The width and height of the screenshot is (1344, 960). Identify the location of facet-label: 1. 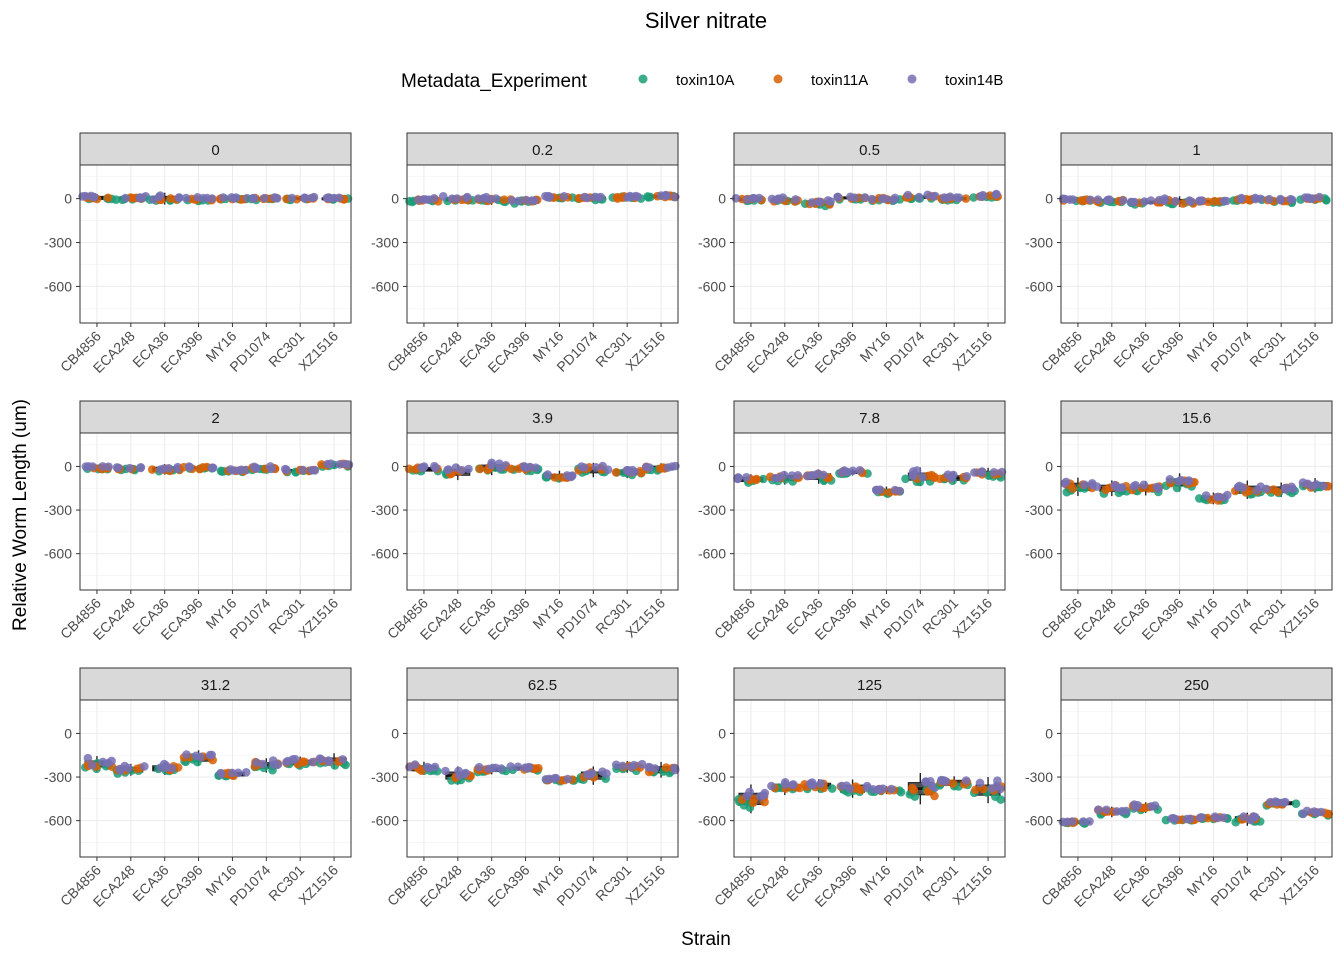
(1196, 150).